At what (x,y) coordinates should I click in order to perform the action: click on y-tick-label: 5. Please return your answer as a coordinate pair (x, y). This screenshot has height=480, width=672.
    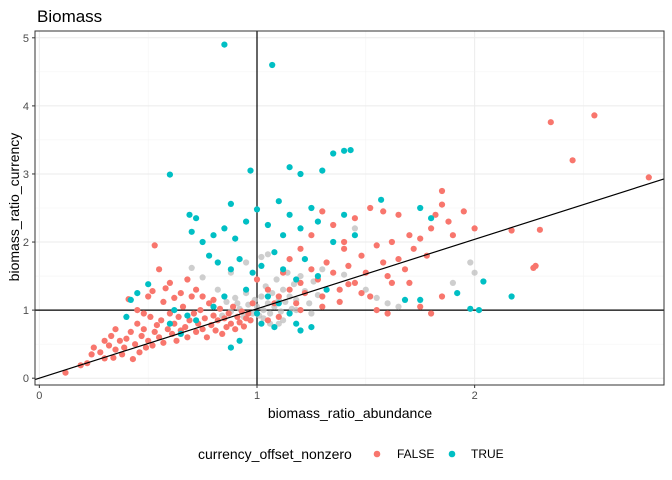
    Looking at the image, I should click on (26, 39).